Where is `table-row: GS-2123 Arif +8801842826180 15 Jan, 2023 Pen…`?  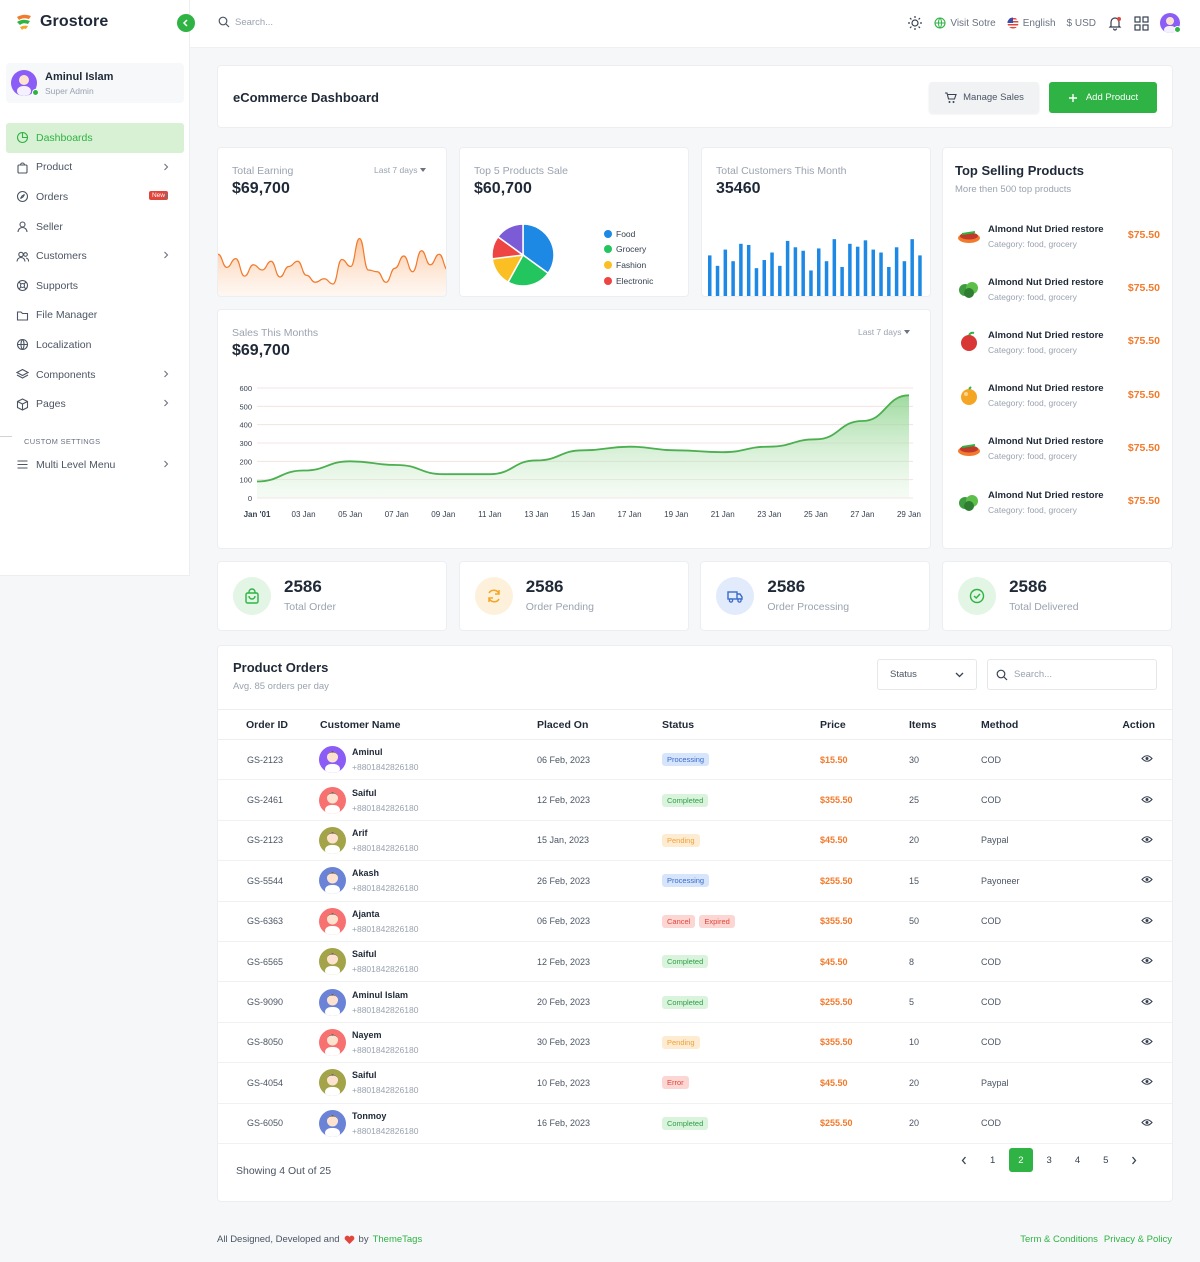 table-row: GS-2123 Arif +8801842826180 15 Jan, 2023 Pen… is located at coordinates (695, 841).